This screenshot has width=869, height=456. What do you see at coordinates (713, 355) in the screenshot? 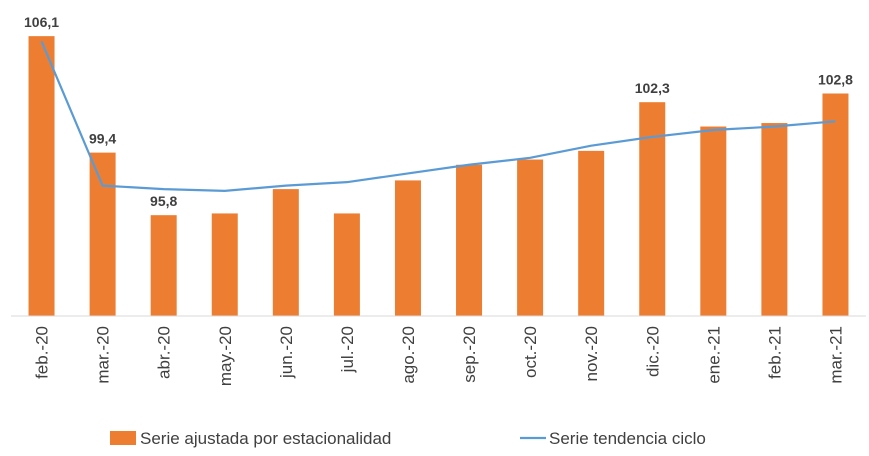
I see `x-tick-label: ene.-21` at bounding box center [713, 355].